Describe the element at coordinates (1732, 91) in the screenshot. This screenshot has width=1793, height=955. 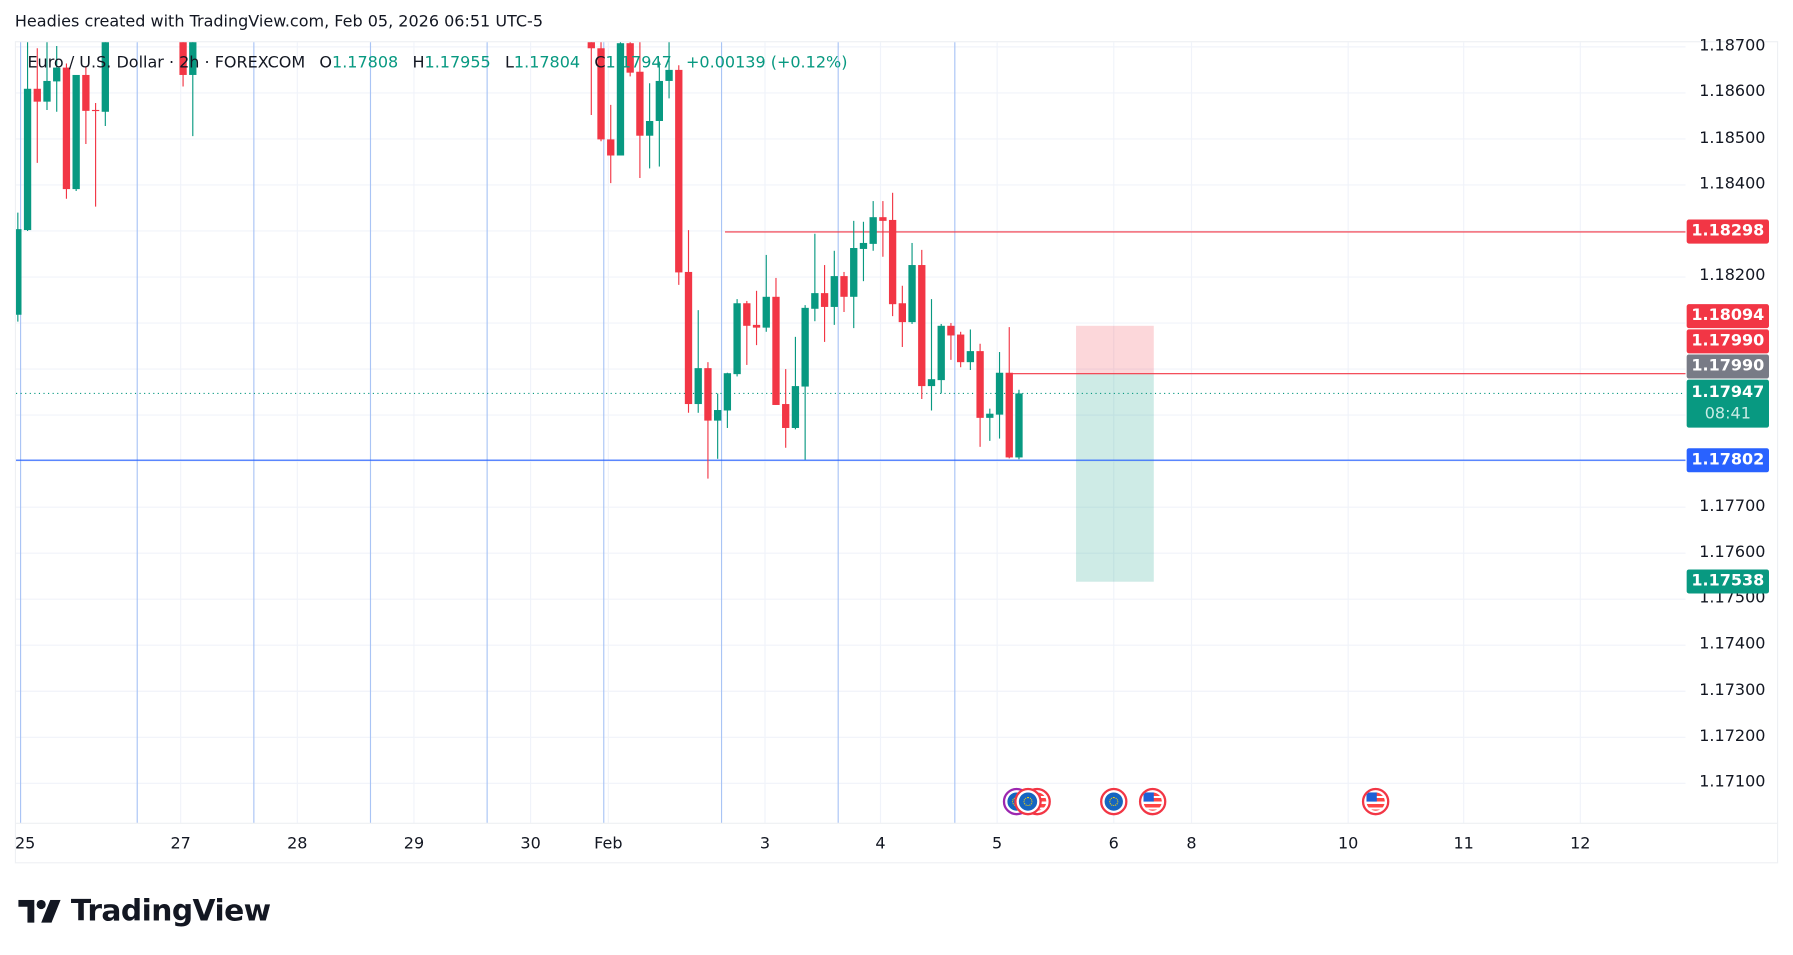
I see `price-tick: 1.18600` at that location.